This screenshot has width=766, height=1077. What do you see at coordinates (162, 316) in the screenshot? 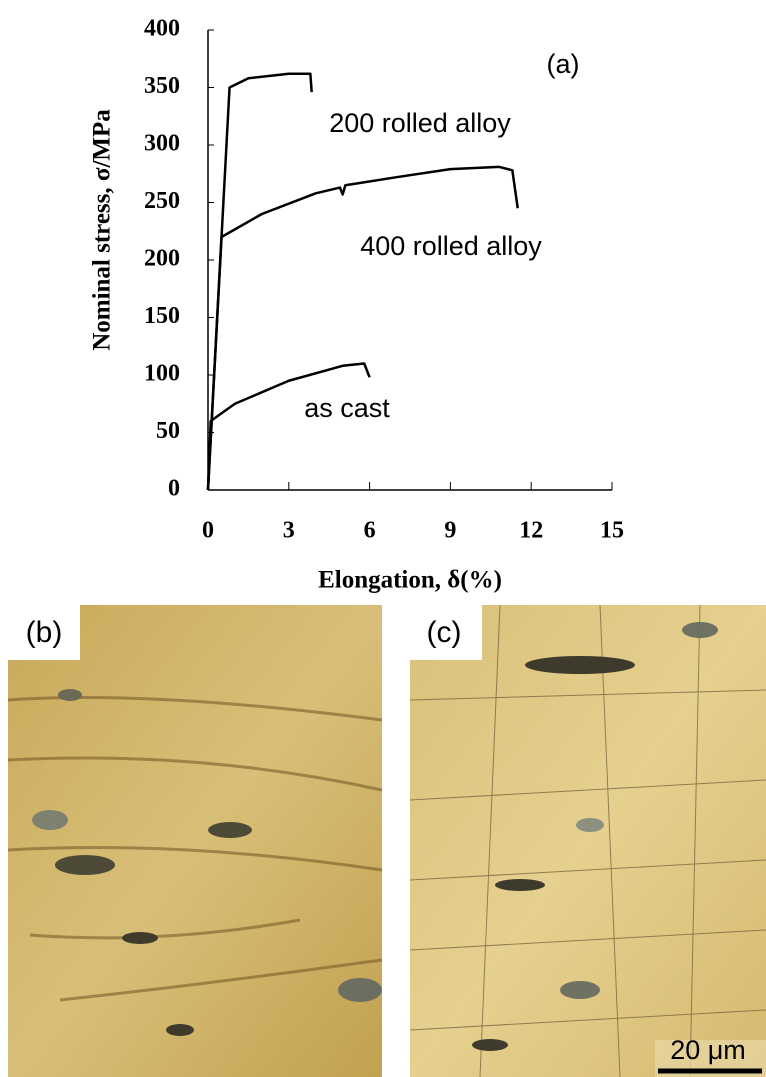
I see `y-tick-label: 150` at bounding box center [162, 316].